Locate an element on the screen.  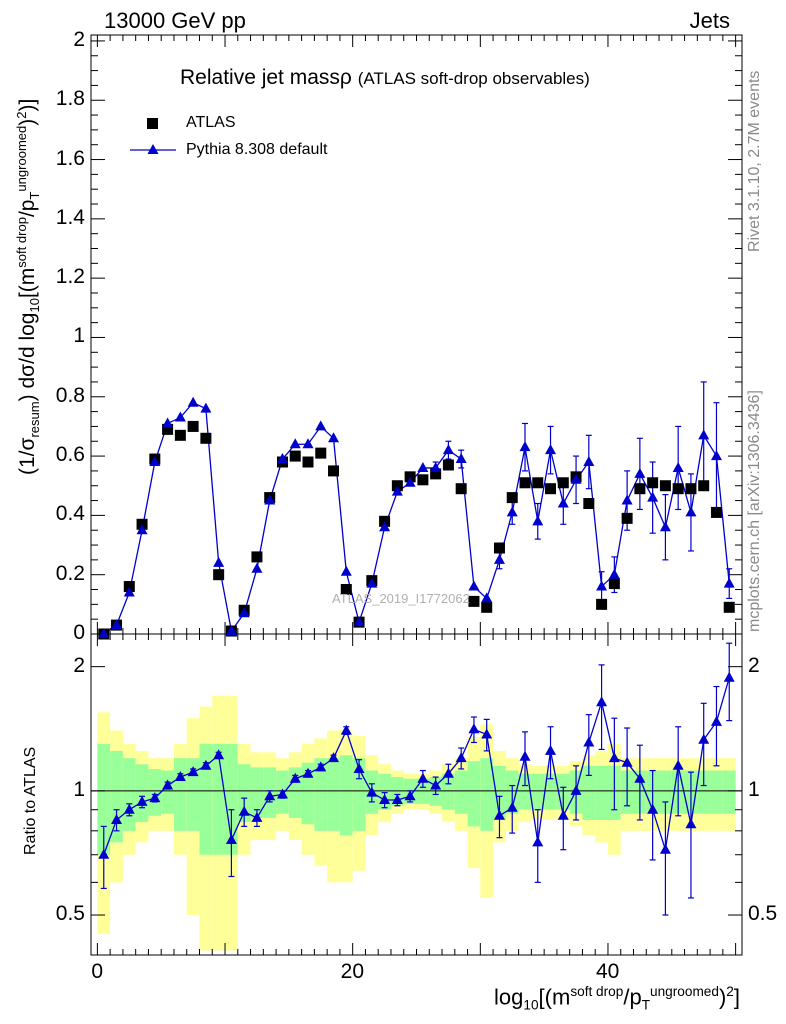
y-tick-label: 1.6 is located at coordinates (70, 158).